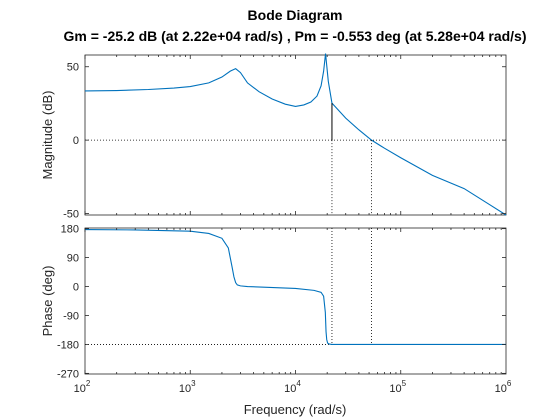  What do you see at coordinates (73, 259) in the screenshot?
I see `phase-ytick-label: 90` at bounding box center [73, 259].